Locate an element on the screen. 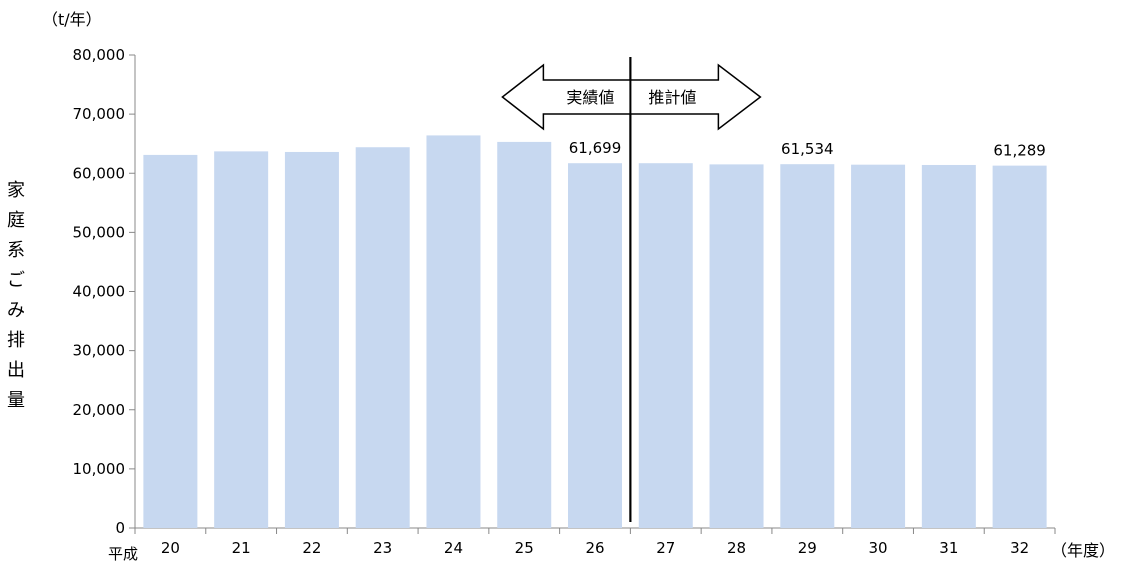 This screenshot has height=564, width=1121. x-tick-label: 26 is located at coordinates (594, 548).